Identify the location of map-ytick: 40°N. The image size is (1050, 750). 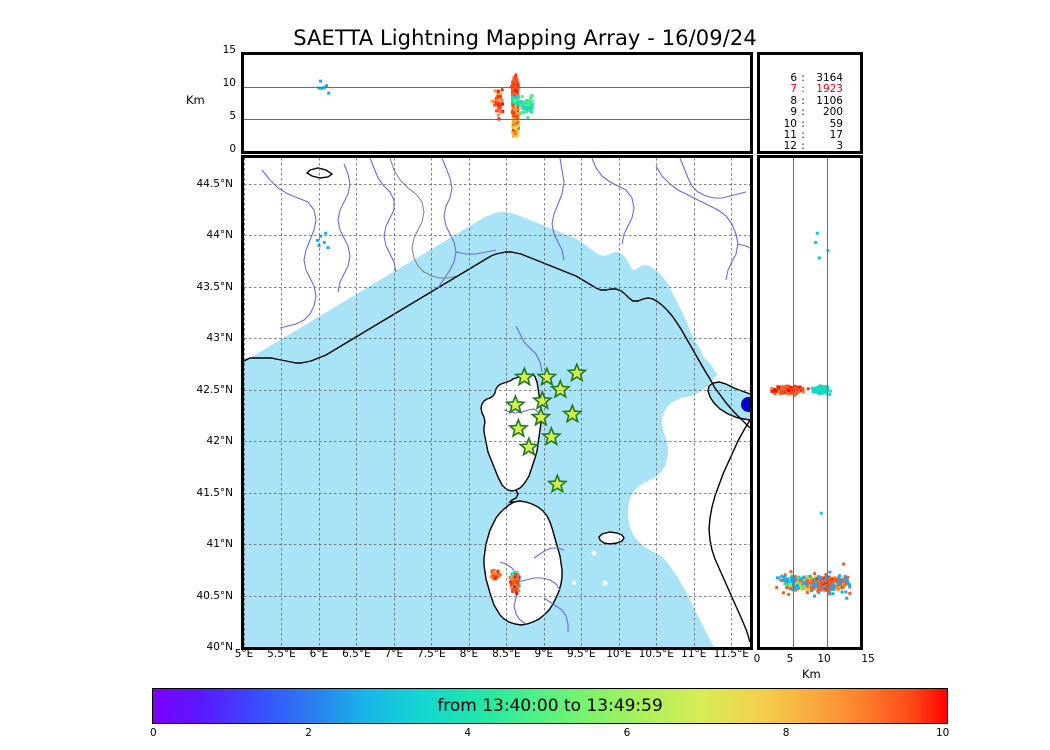
(219, 647).